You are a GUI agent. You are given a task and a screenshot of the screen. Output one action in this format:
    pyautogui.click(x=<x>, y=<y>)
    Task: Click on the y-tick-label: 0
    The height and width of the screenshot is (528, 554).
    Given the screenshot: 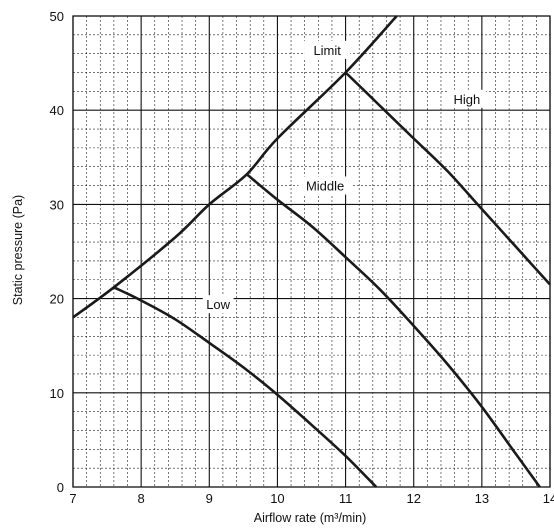 What is the action you would take?
    pyautogui.click(x=60, y=487)
    